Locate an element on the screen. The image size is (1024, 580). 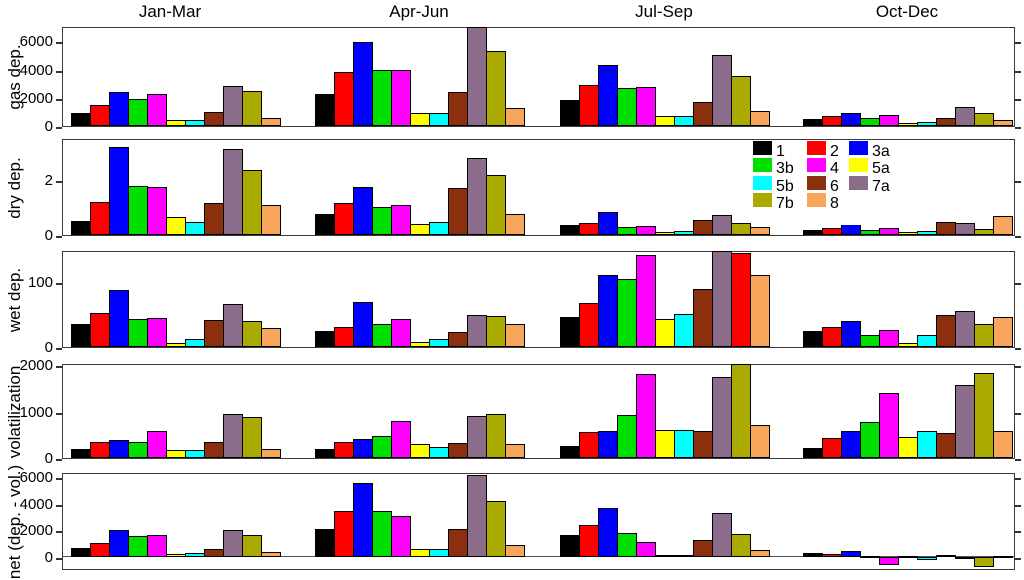
legend-swatch-3b is located at coordinates (762, 165).